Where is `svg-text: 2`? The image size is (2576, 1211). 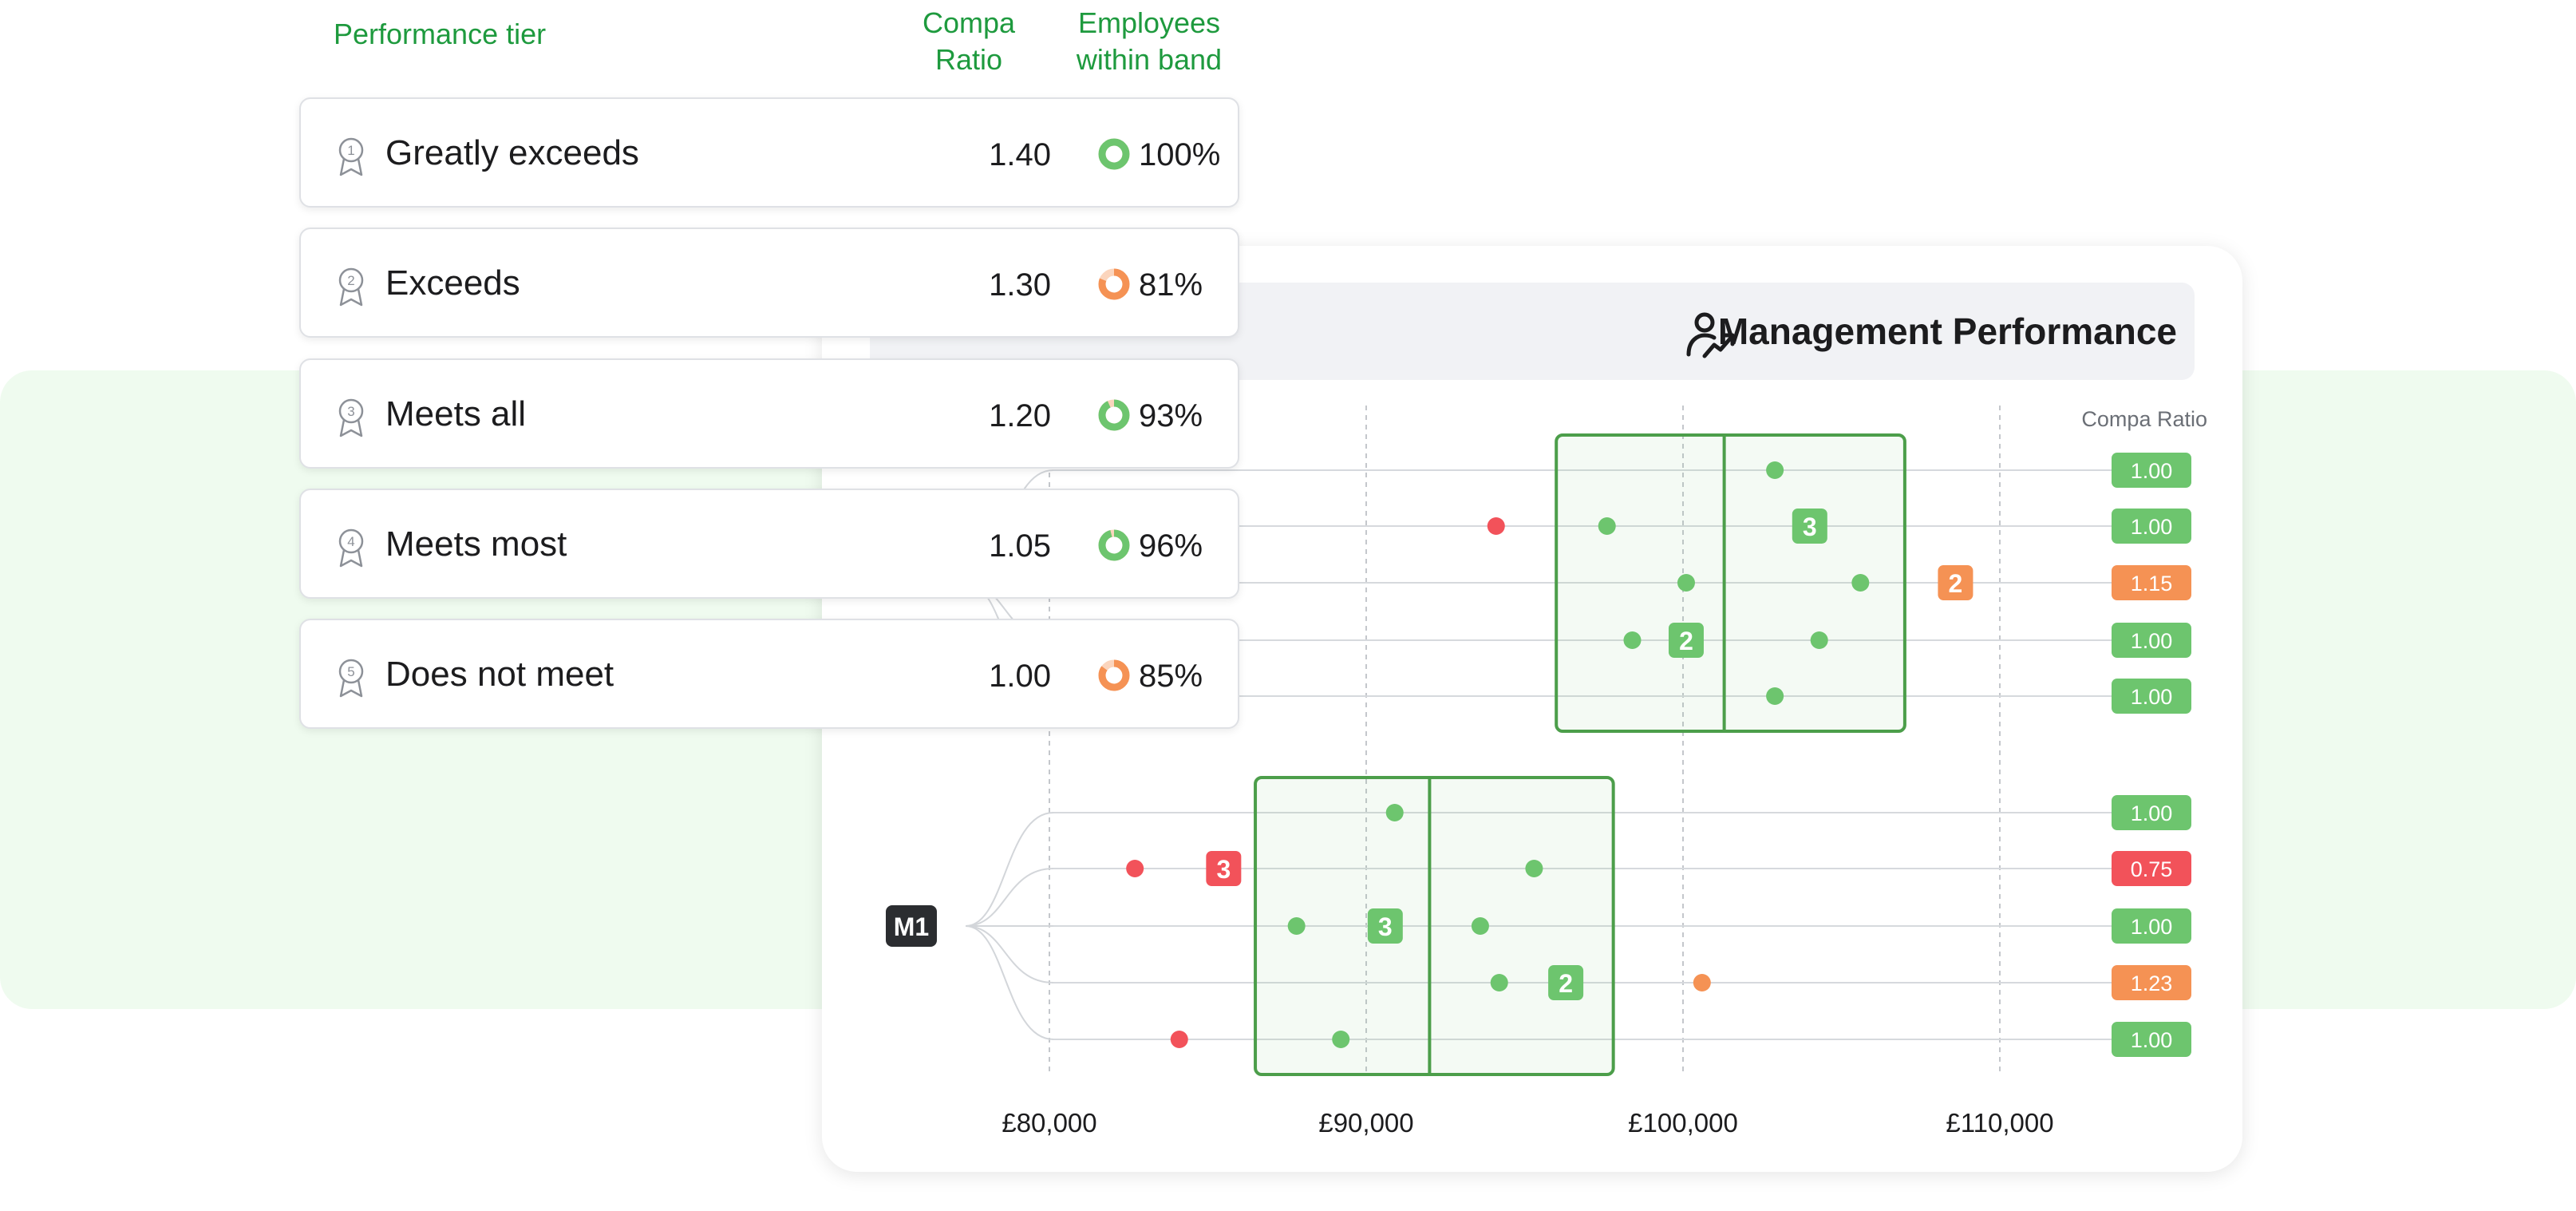
svg-text: 2 is located at coordinates (350, 281).